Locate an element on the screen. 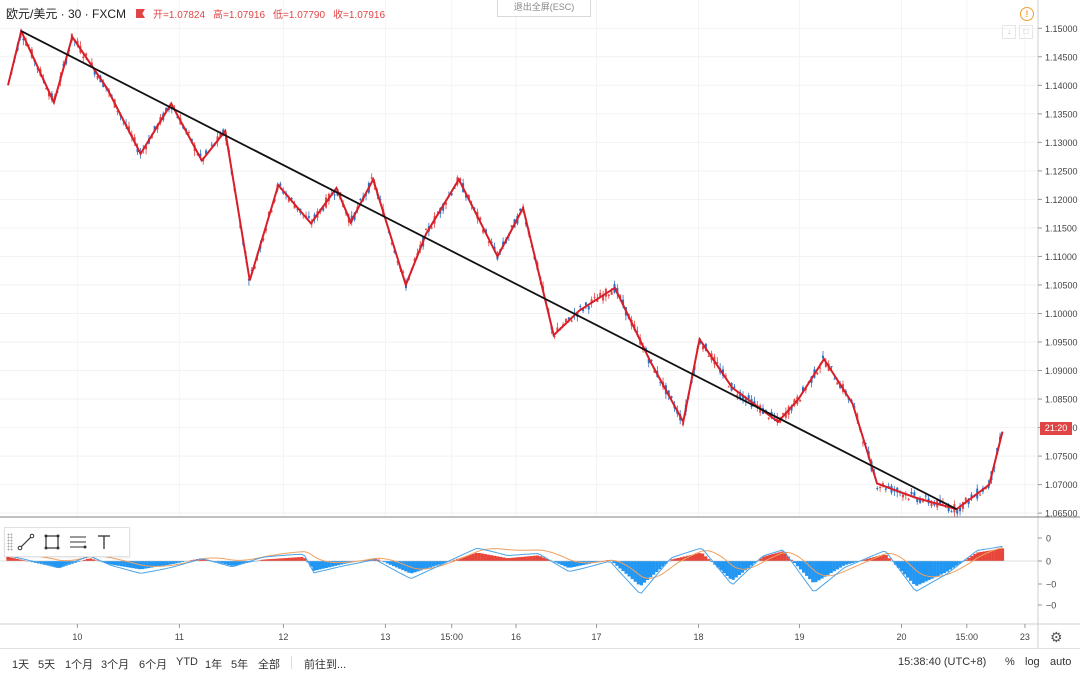 The width and height of the screenshot is (1080, 680). range-5y-button: 5年 is located at coordinates (240, 665).